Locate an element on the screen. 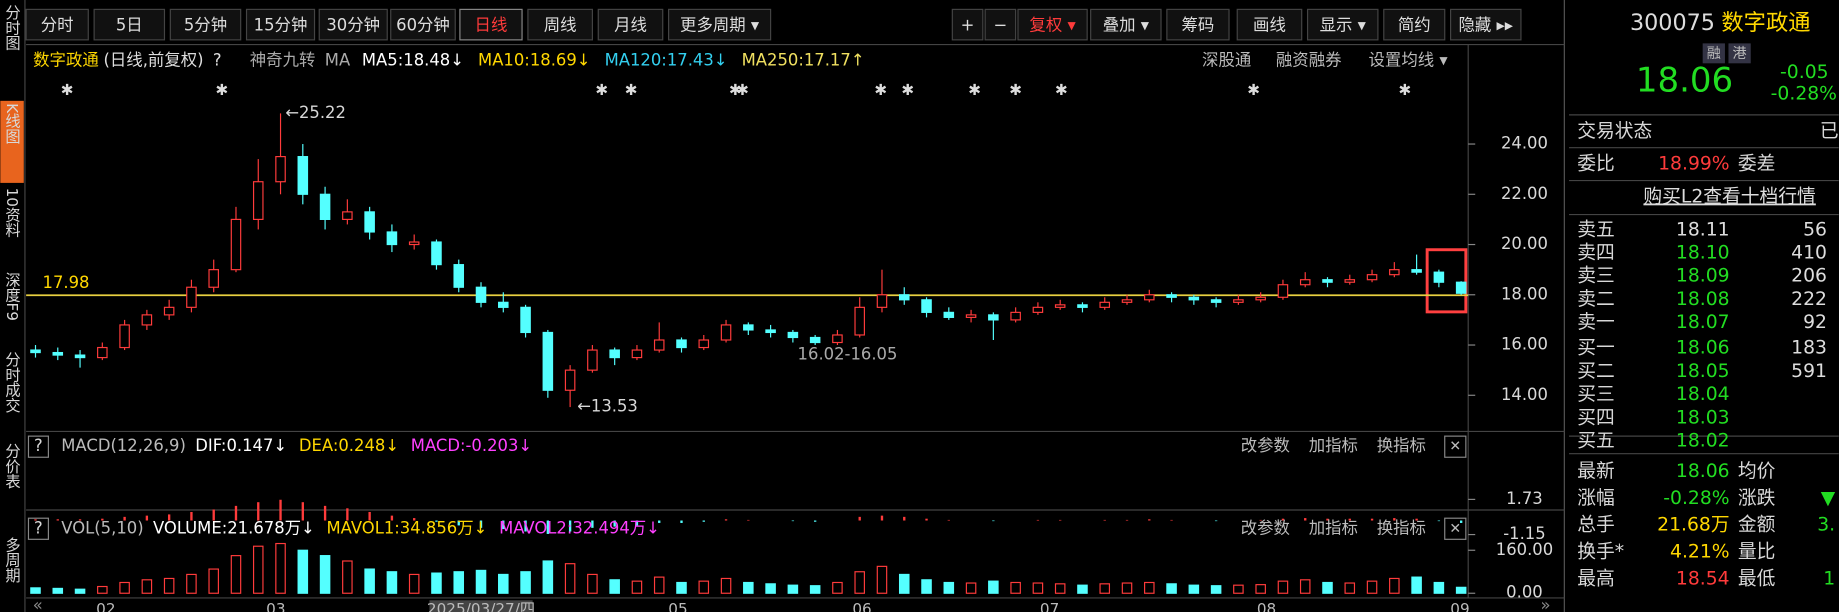  legend-text: (日线,前复权) is located at coordinates (153, 59).